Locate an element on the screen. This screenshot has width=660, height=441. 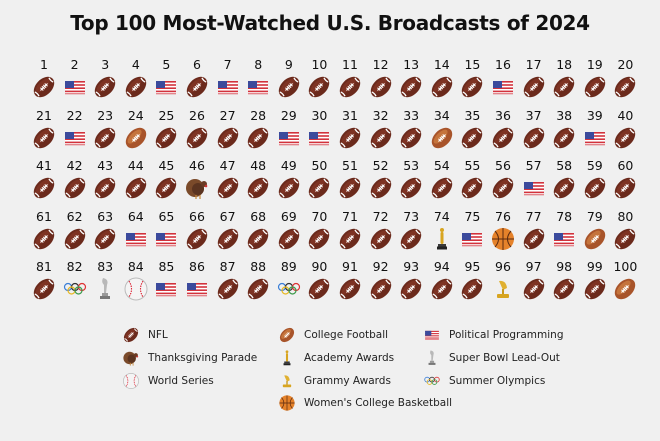
rank-cell: 87 is located at coordinates (228, 281).